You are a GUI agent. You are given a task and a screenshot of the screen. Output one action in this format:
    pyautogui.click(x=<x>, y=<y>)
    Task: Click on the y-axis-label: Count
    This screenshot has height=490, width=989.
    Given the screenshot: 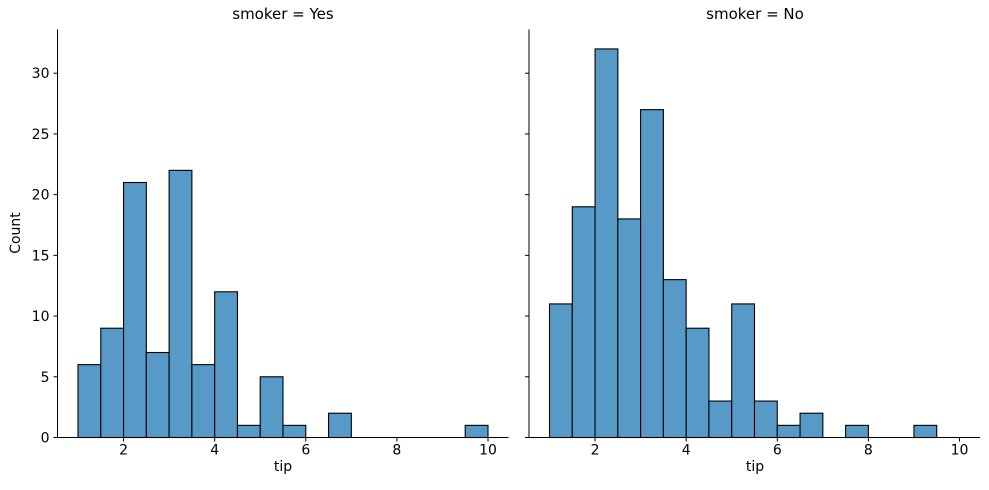 What is the action you would take?
    pyautogui.click(x=16, y=233)
    